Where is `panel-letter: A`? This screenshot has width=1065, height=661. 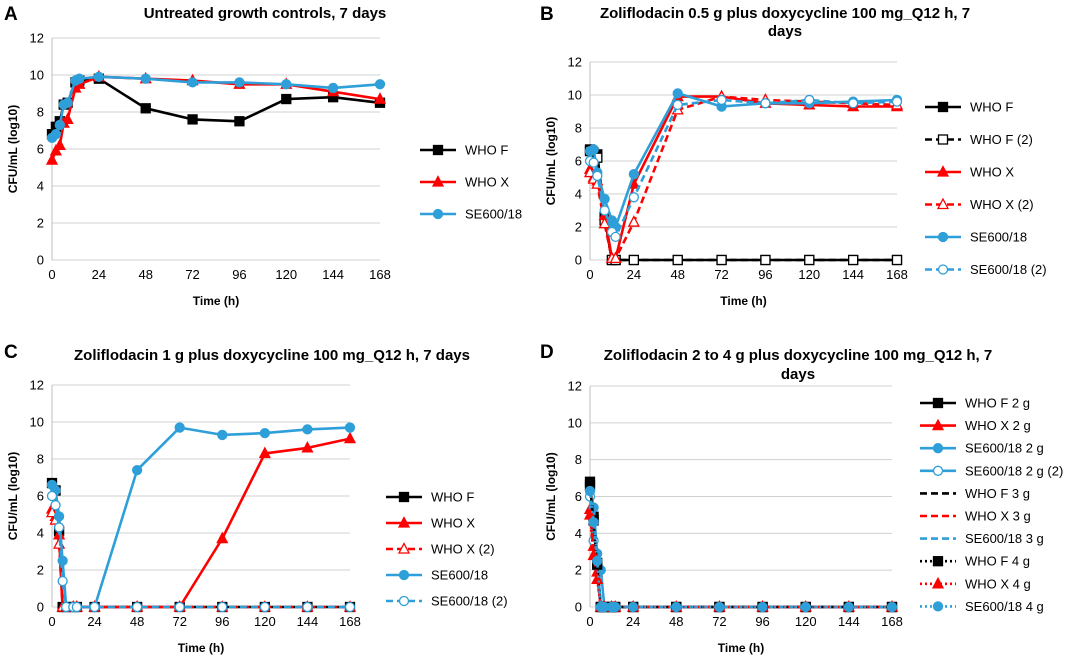 panel-letter: A is located at coordinates (11, 14).